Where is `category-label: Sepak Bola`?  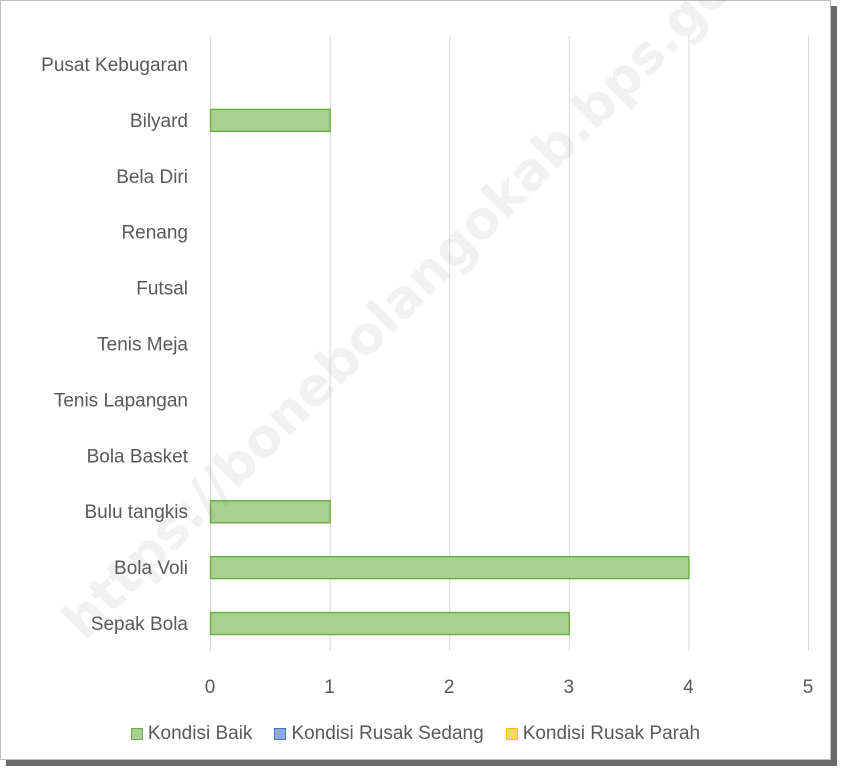
category-label: Sepak Bola is located at coordinates (140, 624).